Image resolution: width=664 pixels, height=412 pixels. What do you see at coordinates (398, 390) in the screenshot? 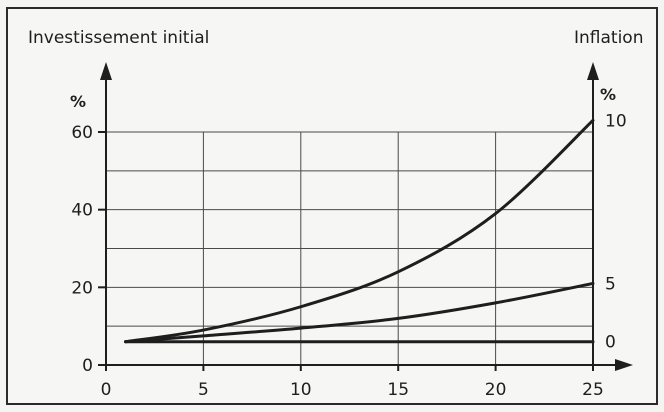
I see `x-tick-label: 15` at bounding box center [398, 390].